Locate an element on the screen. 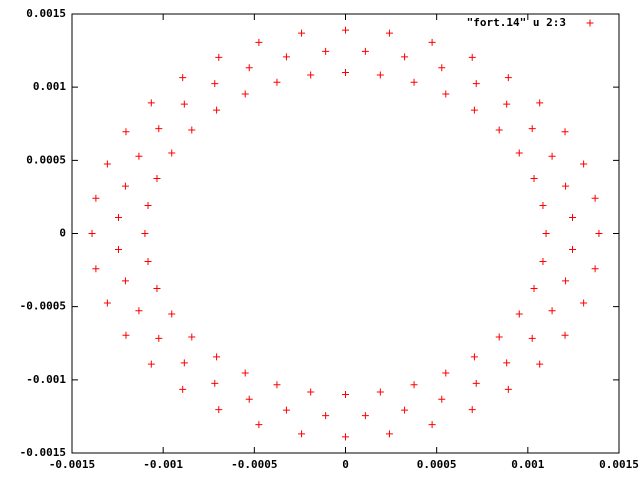 The image size is (640, 480). x-tick-label: -0.001 is located at coordinates (163, 464).